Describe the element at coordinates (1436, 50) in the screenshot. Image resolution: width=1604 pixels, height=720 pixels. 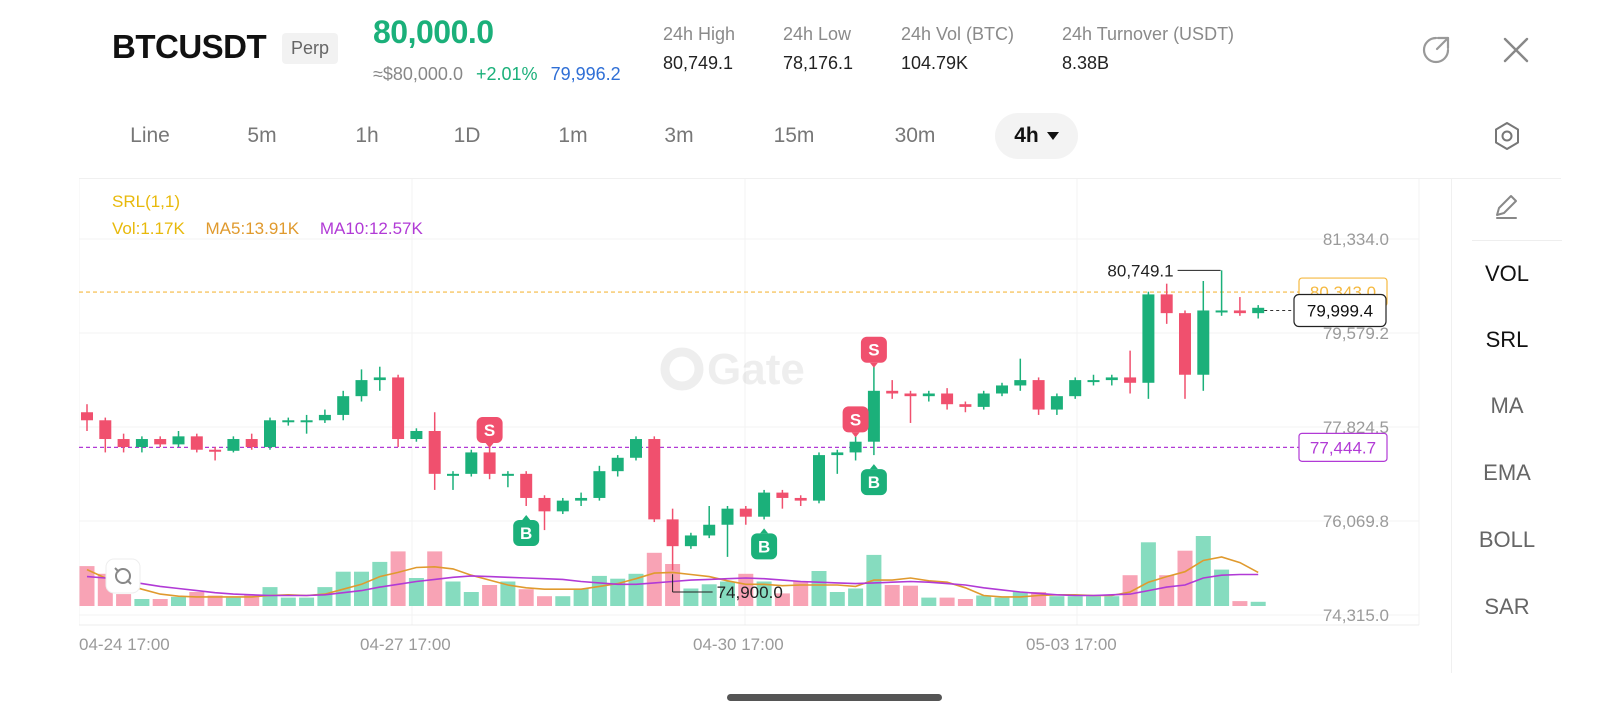
I see `share-icon` at that location.